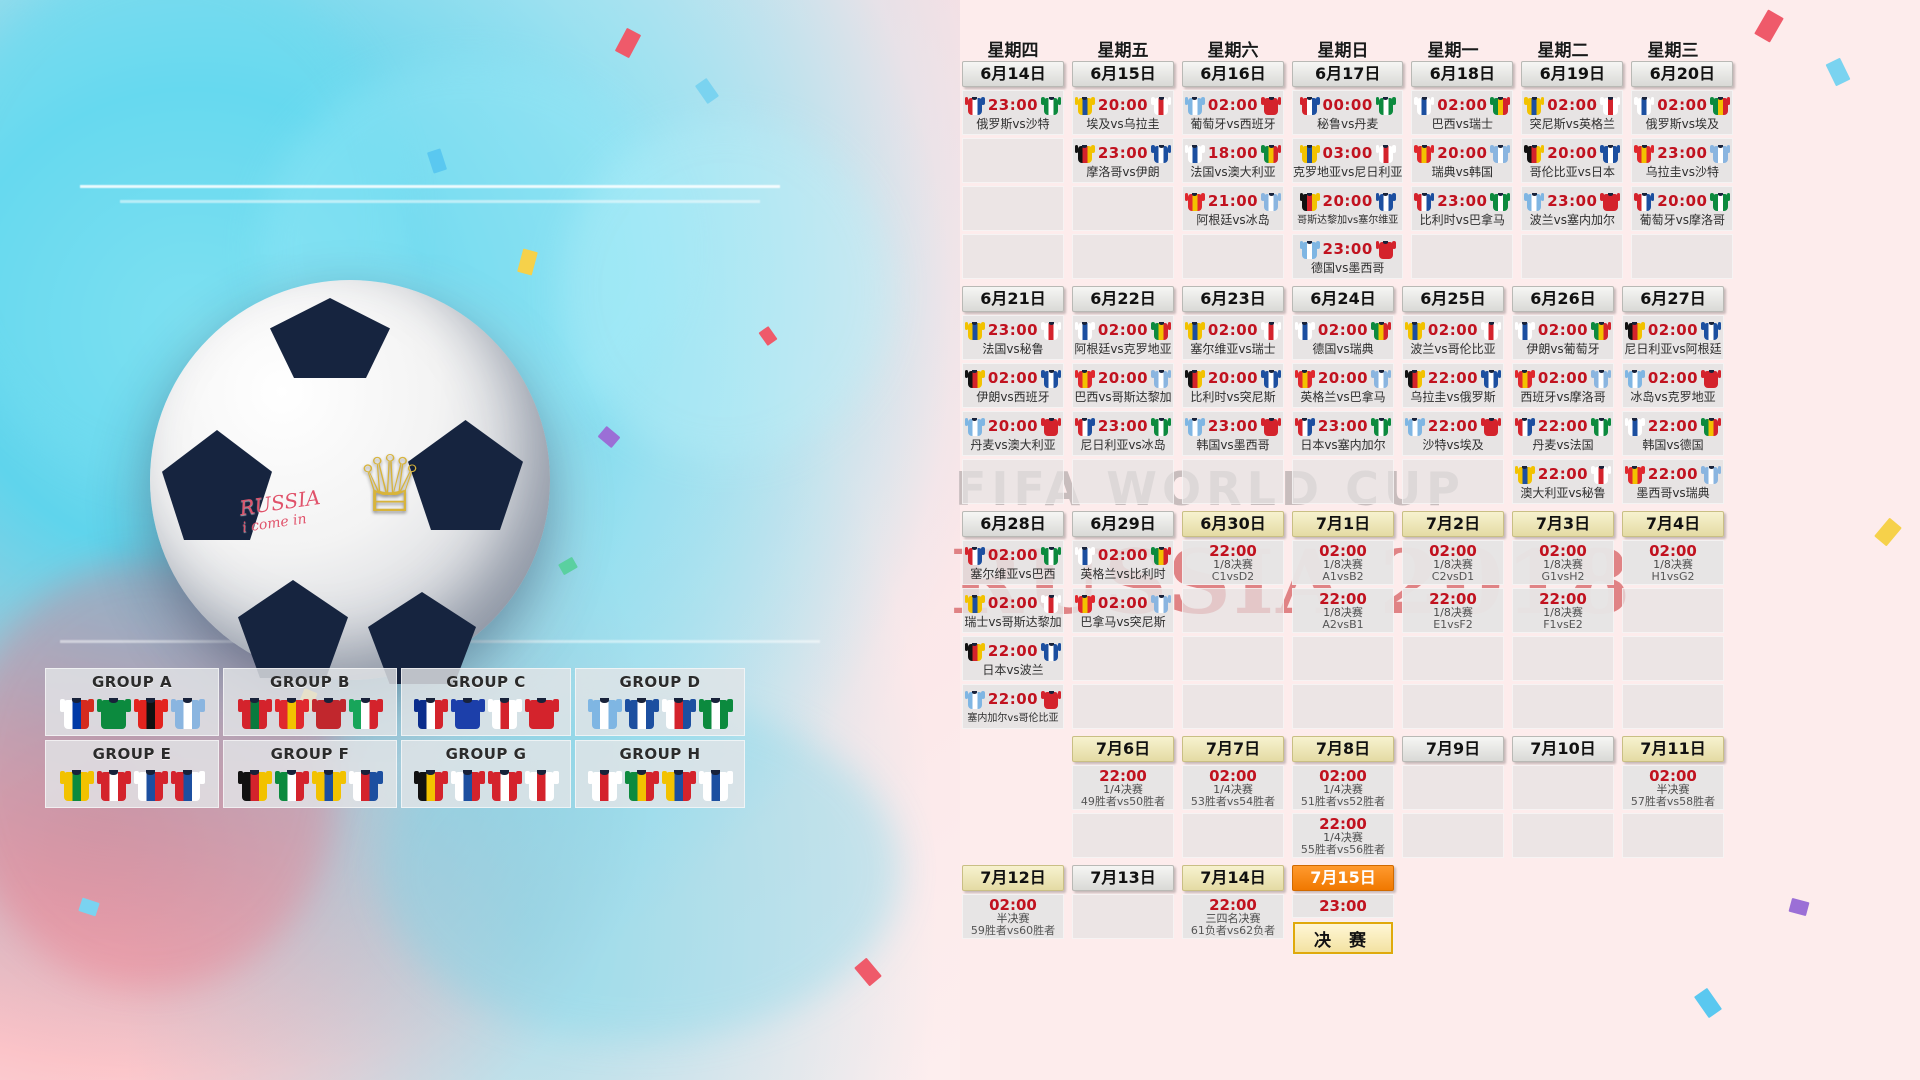 Image resolution: width=1920 pixels, height=1080 pixels. I want to click on group-box-group-f: GROUP F, so click(310, 774).